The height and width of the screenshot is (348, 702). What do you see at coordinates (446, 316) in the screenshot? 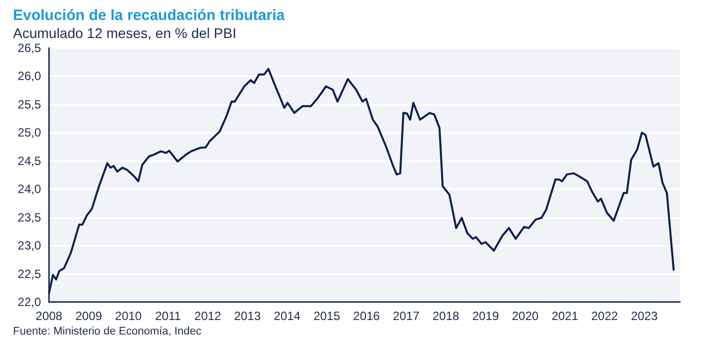
I see `x-tick-label: 2018` at bounding box center [446, 316].